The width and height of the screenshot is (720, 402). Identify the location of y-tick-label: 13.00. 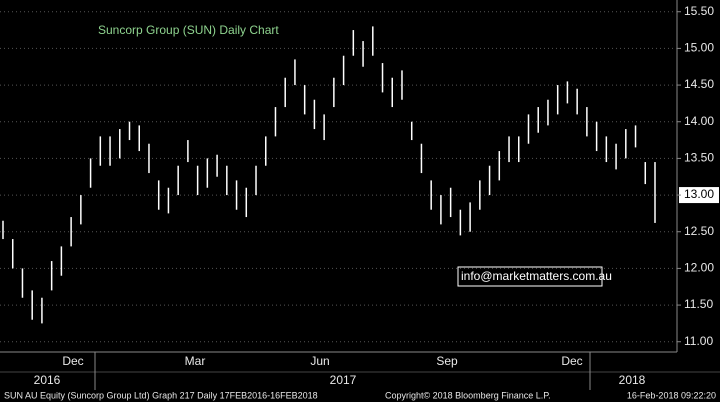
(699, 194).